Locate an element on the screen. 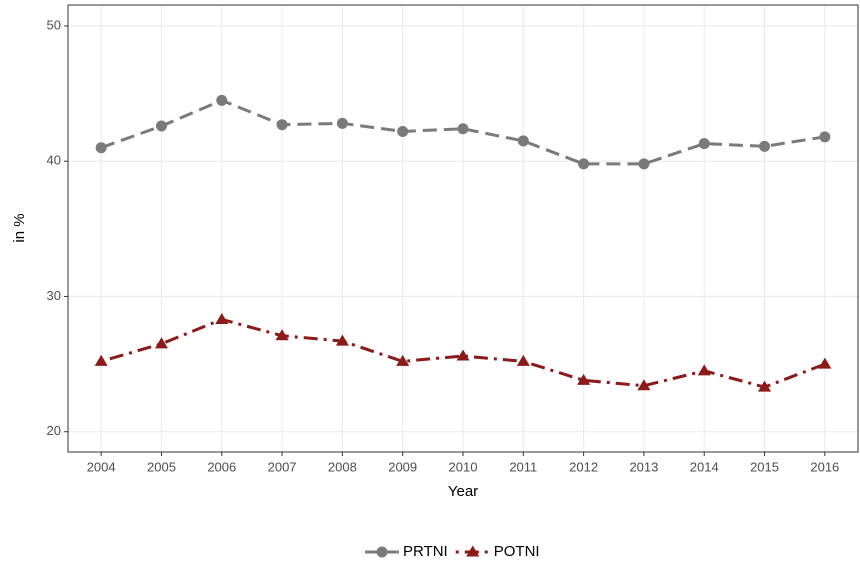  x-tick-label: 2014 is located at coordinates (704, 466).